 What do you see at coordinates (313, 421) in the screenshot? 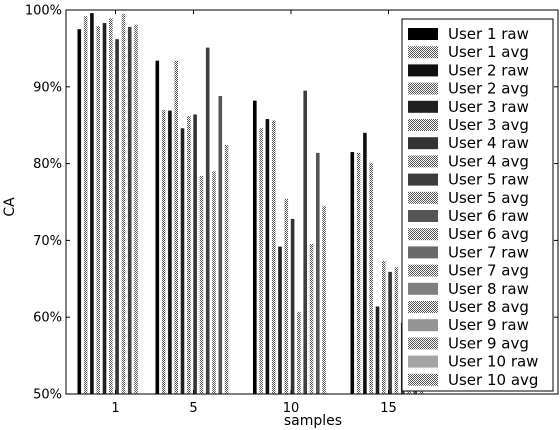
I see `x-axis-label: samples` at bounding box center [313, 421].